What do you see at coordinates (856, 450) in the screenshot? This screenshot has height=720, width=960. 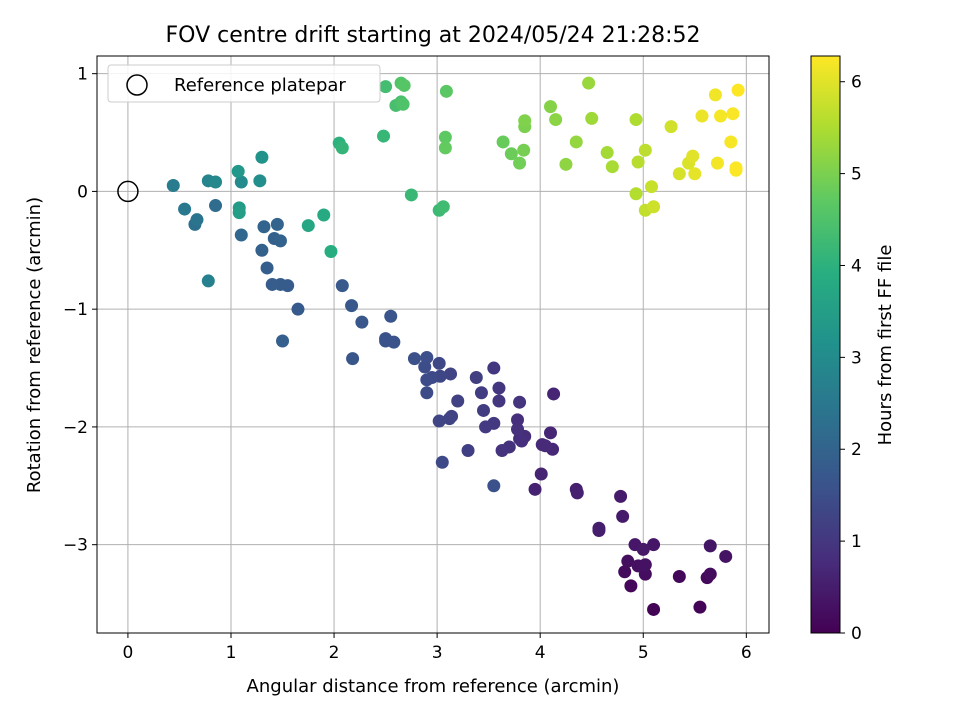 I see `colorbar-tick-label: 2` at bounding box center [856, 450].